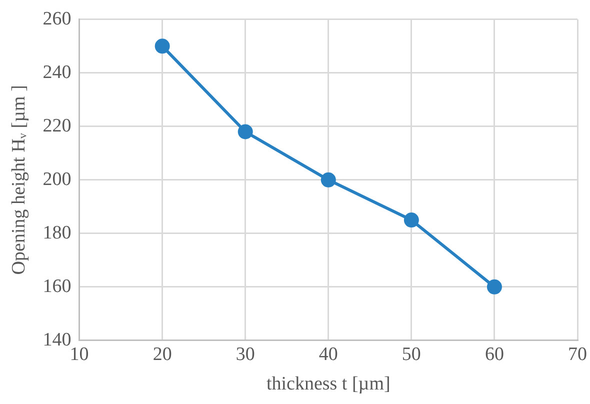 The width and height of the screenshot is (590, 404). I want to click on y-tick-label: 240, so click(57, 72).